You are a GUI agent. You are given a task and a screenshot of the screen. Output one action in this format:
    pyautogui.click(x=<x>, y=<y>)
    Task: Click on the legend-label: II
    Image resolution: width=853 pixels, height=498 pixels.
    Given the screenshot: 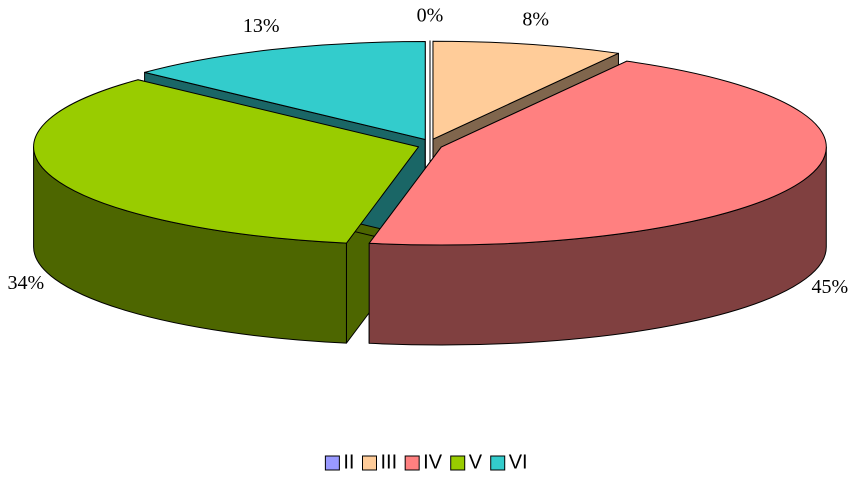 What is the action you would take?
    pyautogui.click(x=348, y=462)
    